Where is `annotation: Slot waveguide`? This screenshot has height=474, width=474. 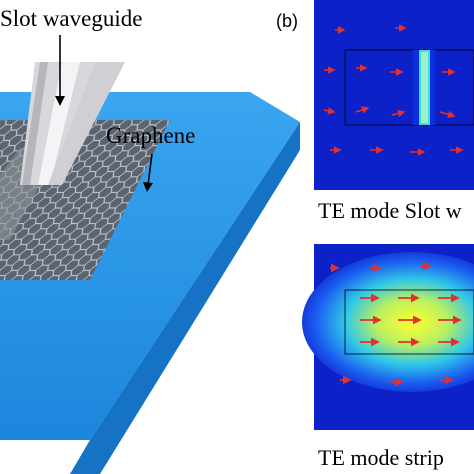 annotation: Slot waveguide is located at coordinates (71, 18).